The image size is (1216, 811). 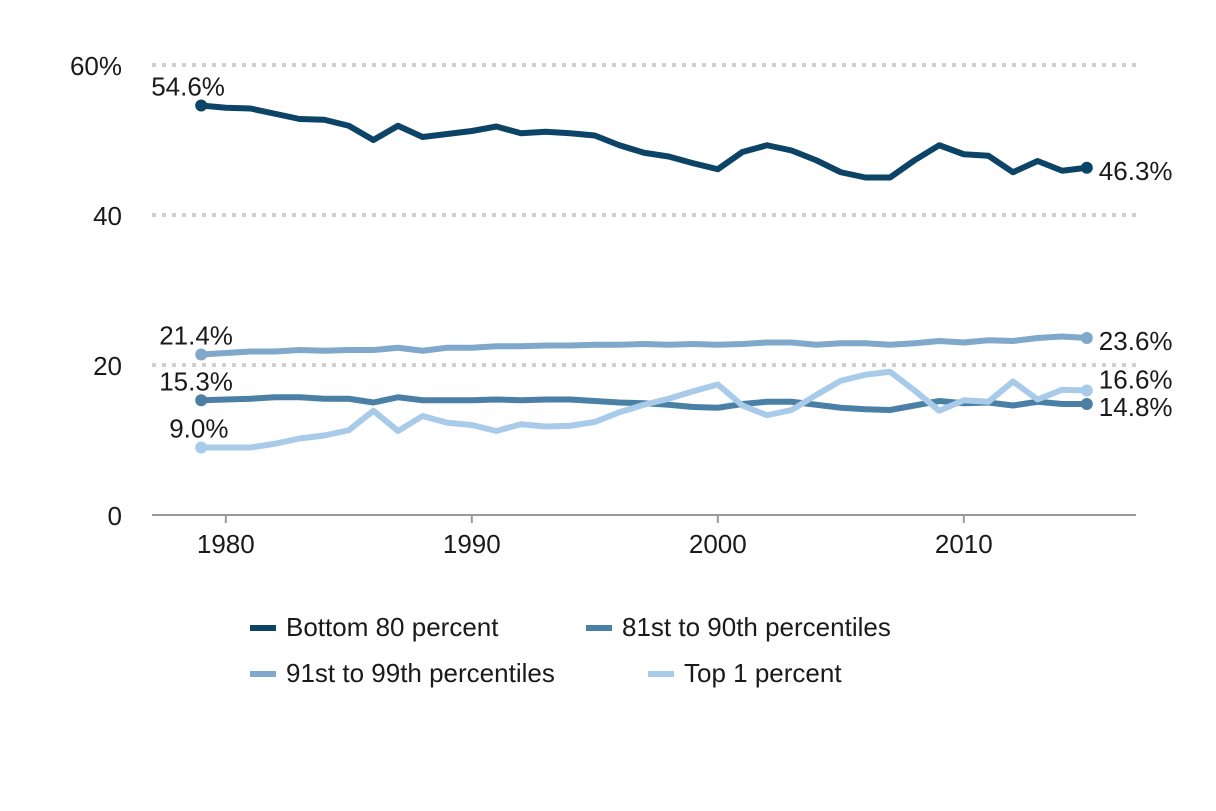 I want to click on legend-item-bottom-80: Bottom 80 percent, so click(x=374, y=627).